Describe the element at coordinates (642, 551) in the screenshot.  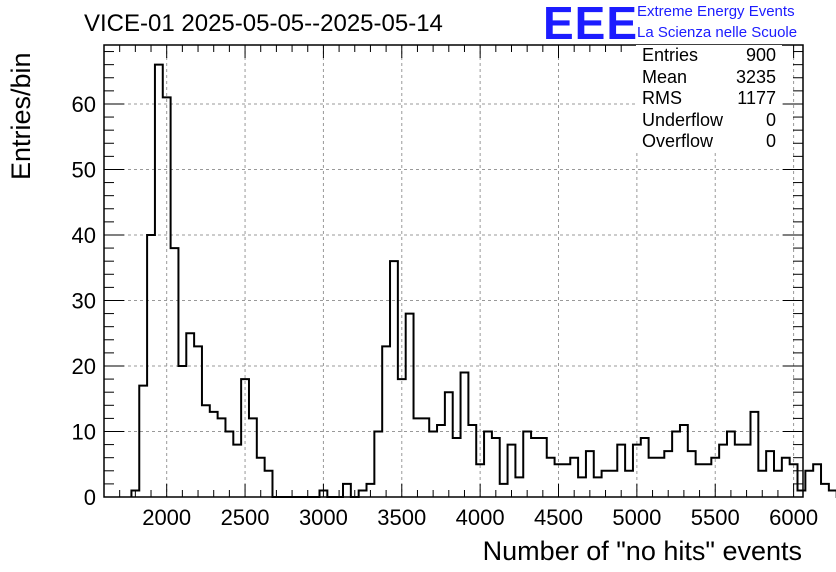
I see `x-axis-label: Number of "no hits" events` at that location.